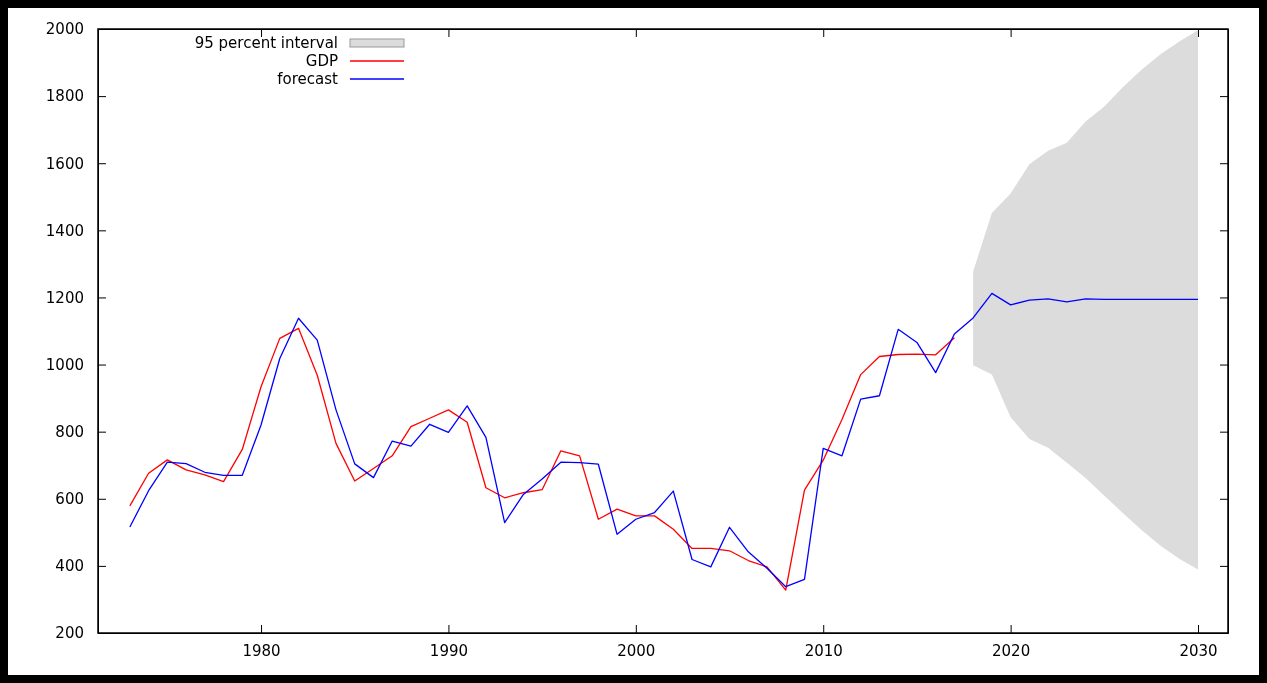  What do you see at coordinates (636, 650) in the screenshot?
I see `x-tick-label: 2000` at bounding box center [636, 650].